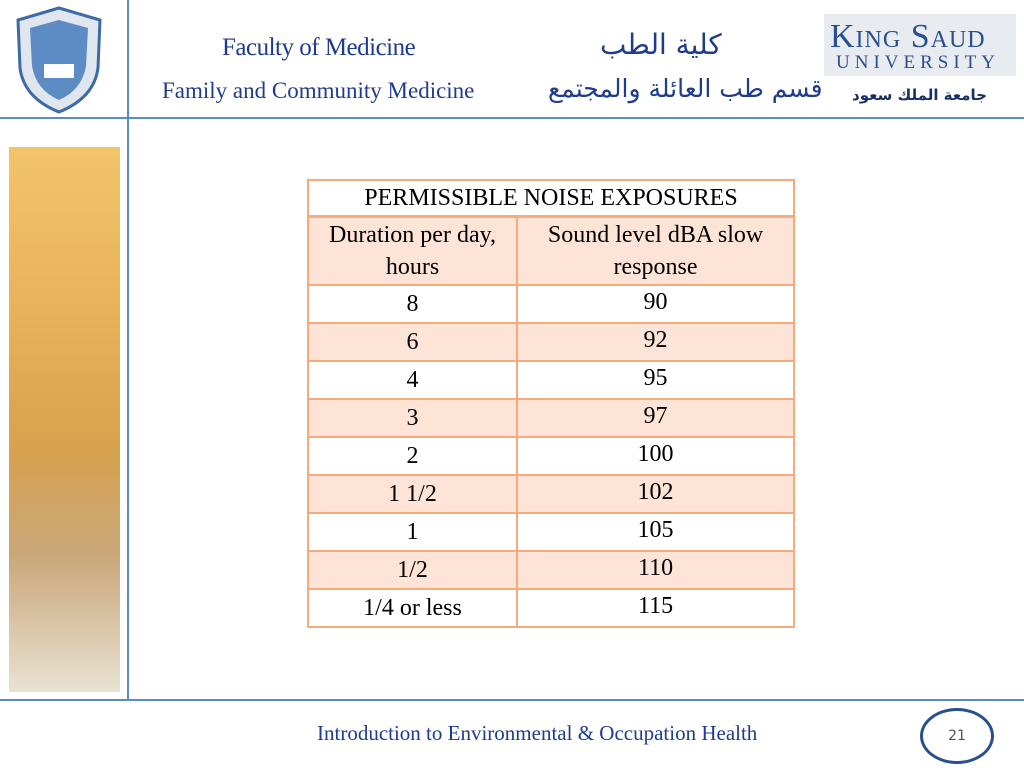  What do you see at coordinates (655, 532) in the screenshot?
I see `table-cell: 105` at bounding box center [655, 532].